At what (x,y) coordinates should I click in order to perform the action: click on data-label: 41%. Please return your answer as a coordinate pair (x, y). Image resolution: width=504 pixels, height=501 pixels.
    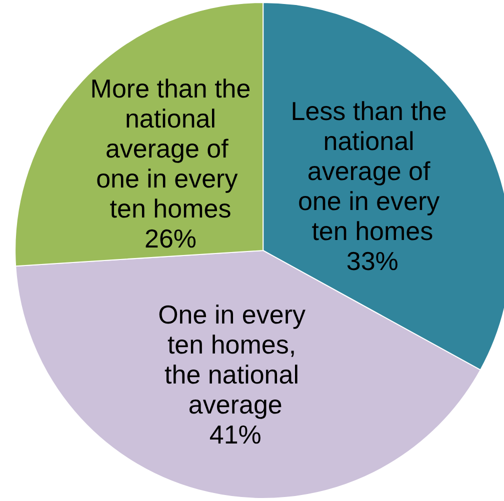
    Looking at the image, I should click on (235, 434).